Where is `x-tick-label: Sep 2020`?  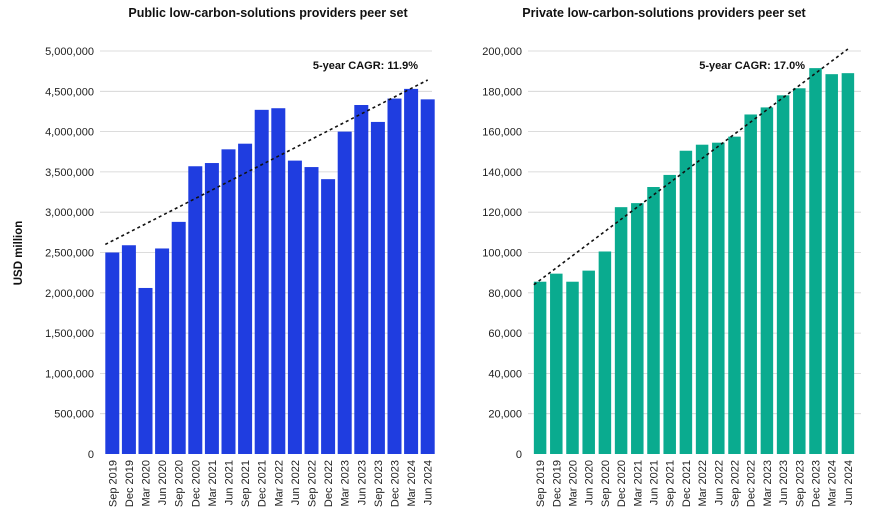 x-tick-label: Sep 2020 is located at coordinates (180, 483).